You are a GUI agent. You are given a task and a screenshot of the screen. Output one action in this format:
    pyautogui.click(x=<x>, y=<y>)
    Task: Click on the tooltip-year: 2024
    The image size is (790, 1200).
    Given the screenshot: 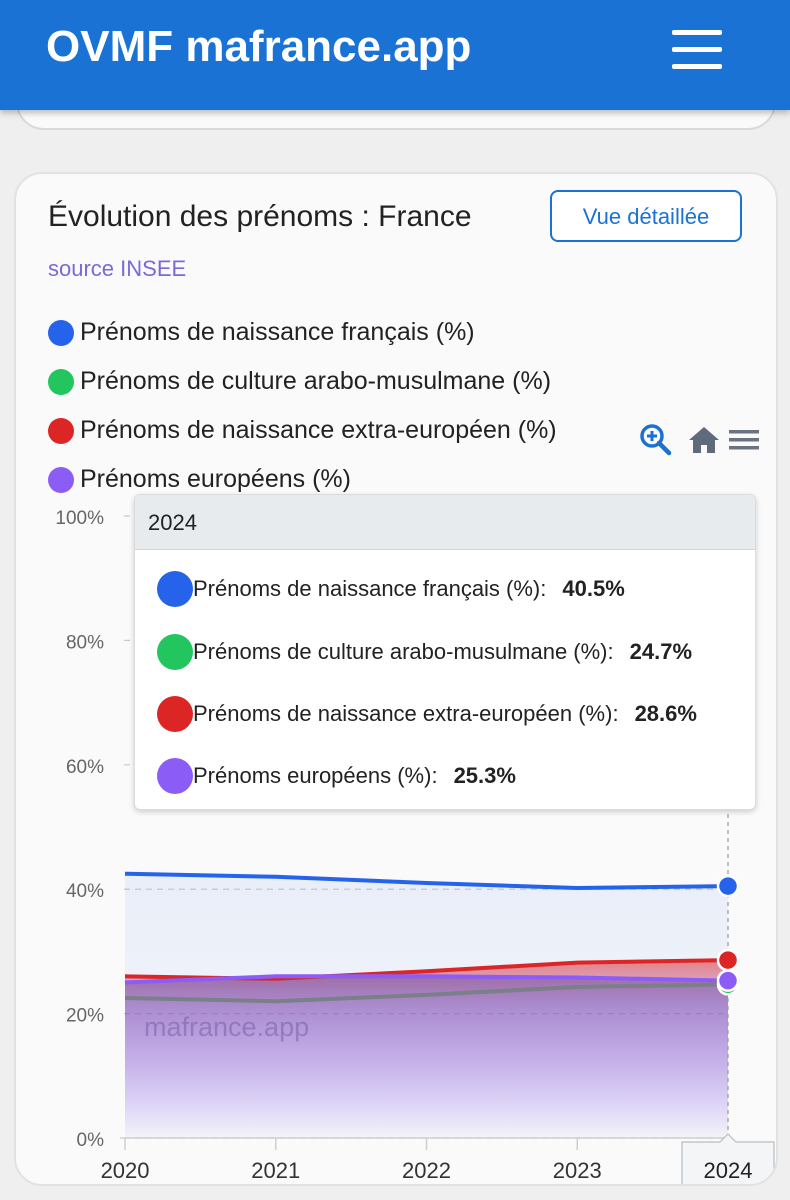 What is the action you would take?
    pyautogui.click(x=445, y=522)
    